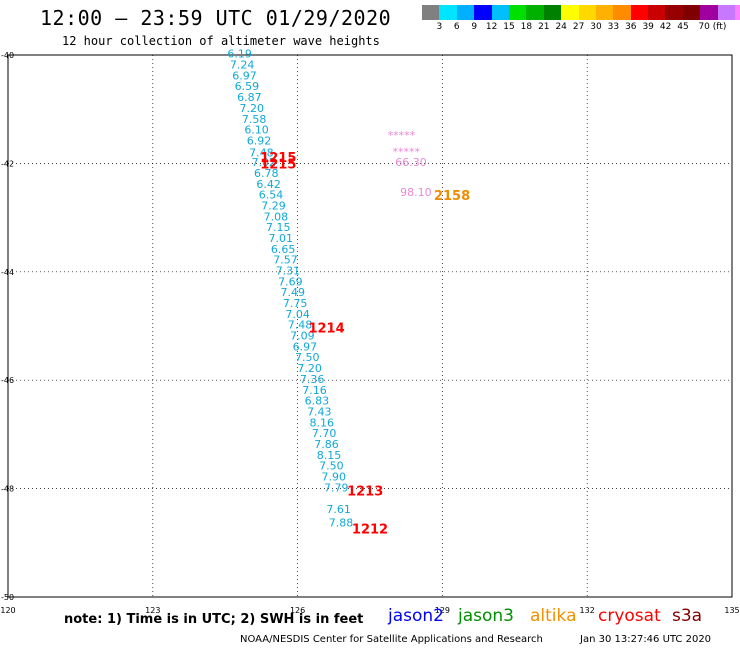 This screenshot has width=740, height=650. I want to click on longitude-tick-label: 129, so click(442, 610).